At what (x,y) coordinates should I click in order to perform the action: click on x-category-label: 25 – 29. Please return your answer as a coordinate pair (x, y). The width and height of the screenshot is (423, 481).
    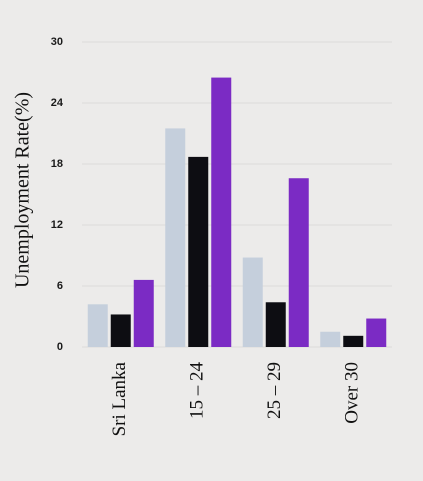
    Looking at the image, I should click on (274, 390).